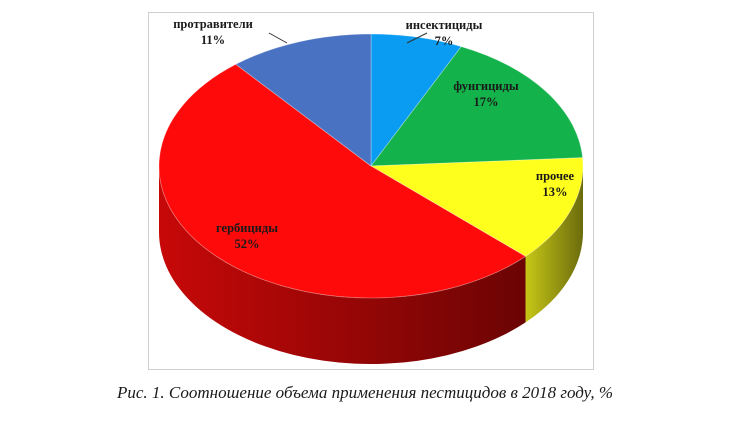 The height and width of the screenshot is (424, 730). Describe the element at coordinates (555, 176) in the screenshot. I see `slice-label-name: прочее` at that location.